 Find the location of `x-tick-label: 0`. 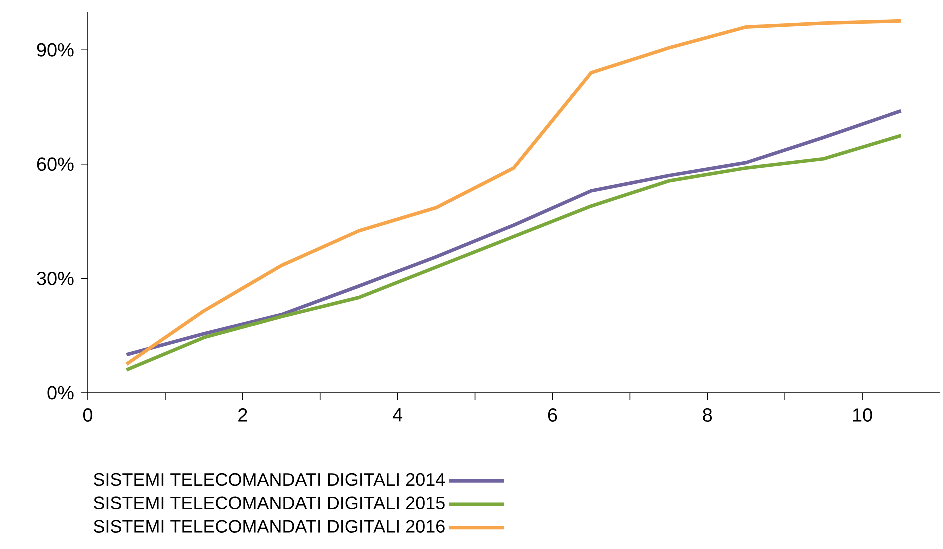

x-tick-label: 0 is located at coordinates (88, 415).